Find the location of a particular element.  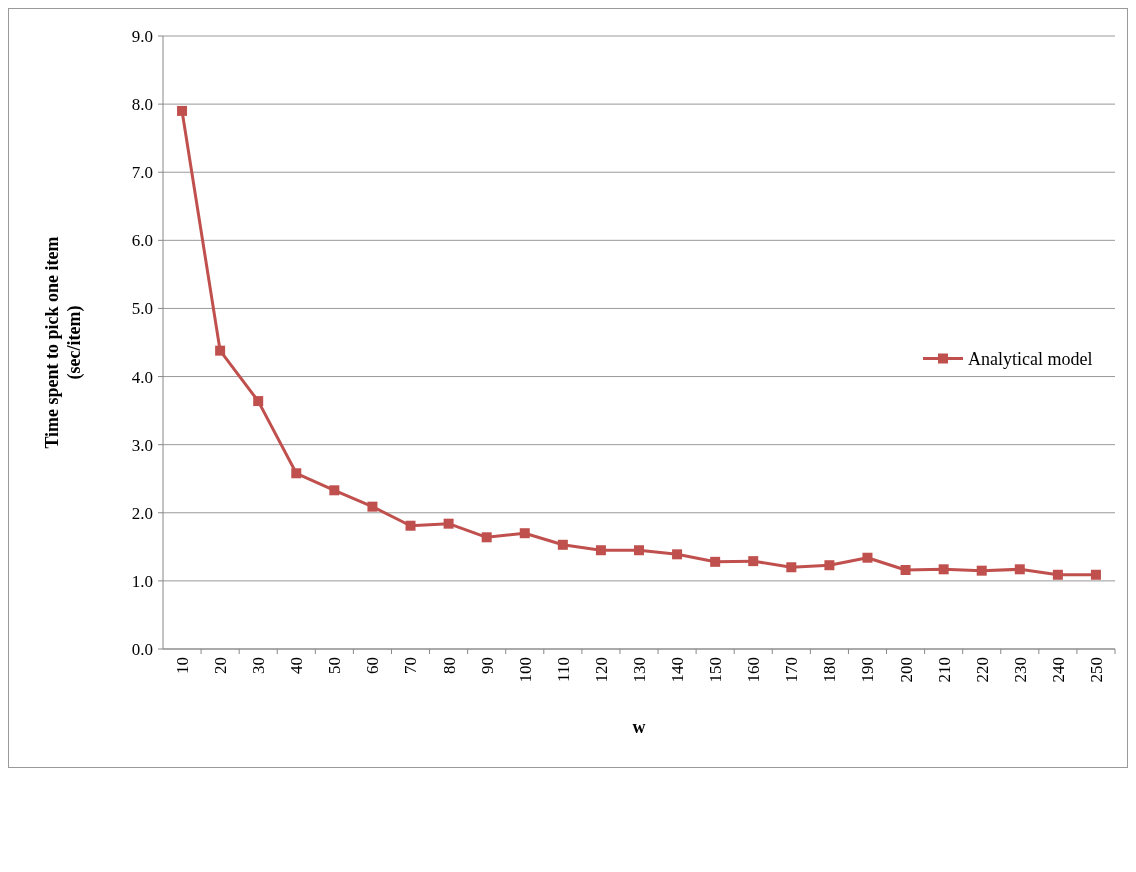

x-tick-label: 110 is located at coordinates (563, 669).